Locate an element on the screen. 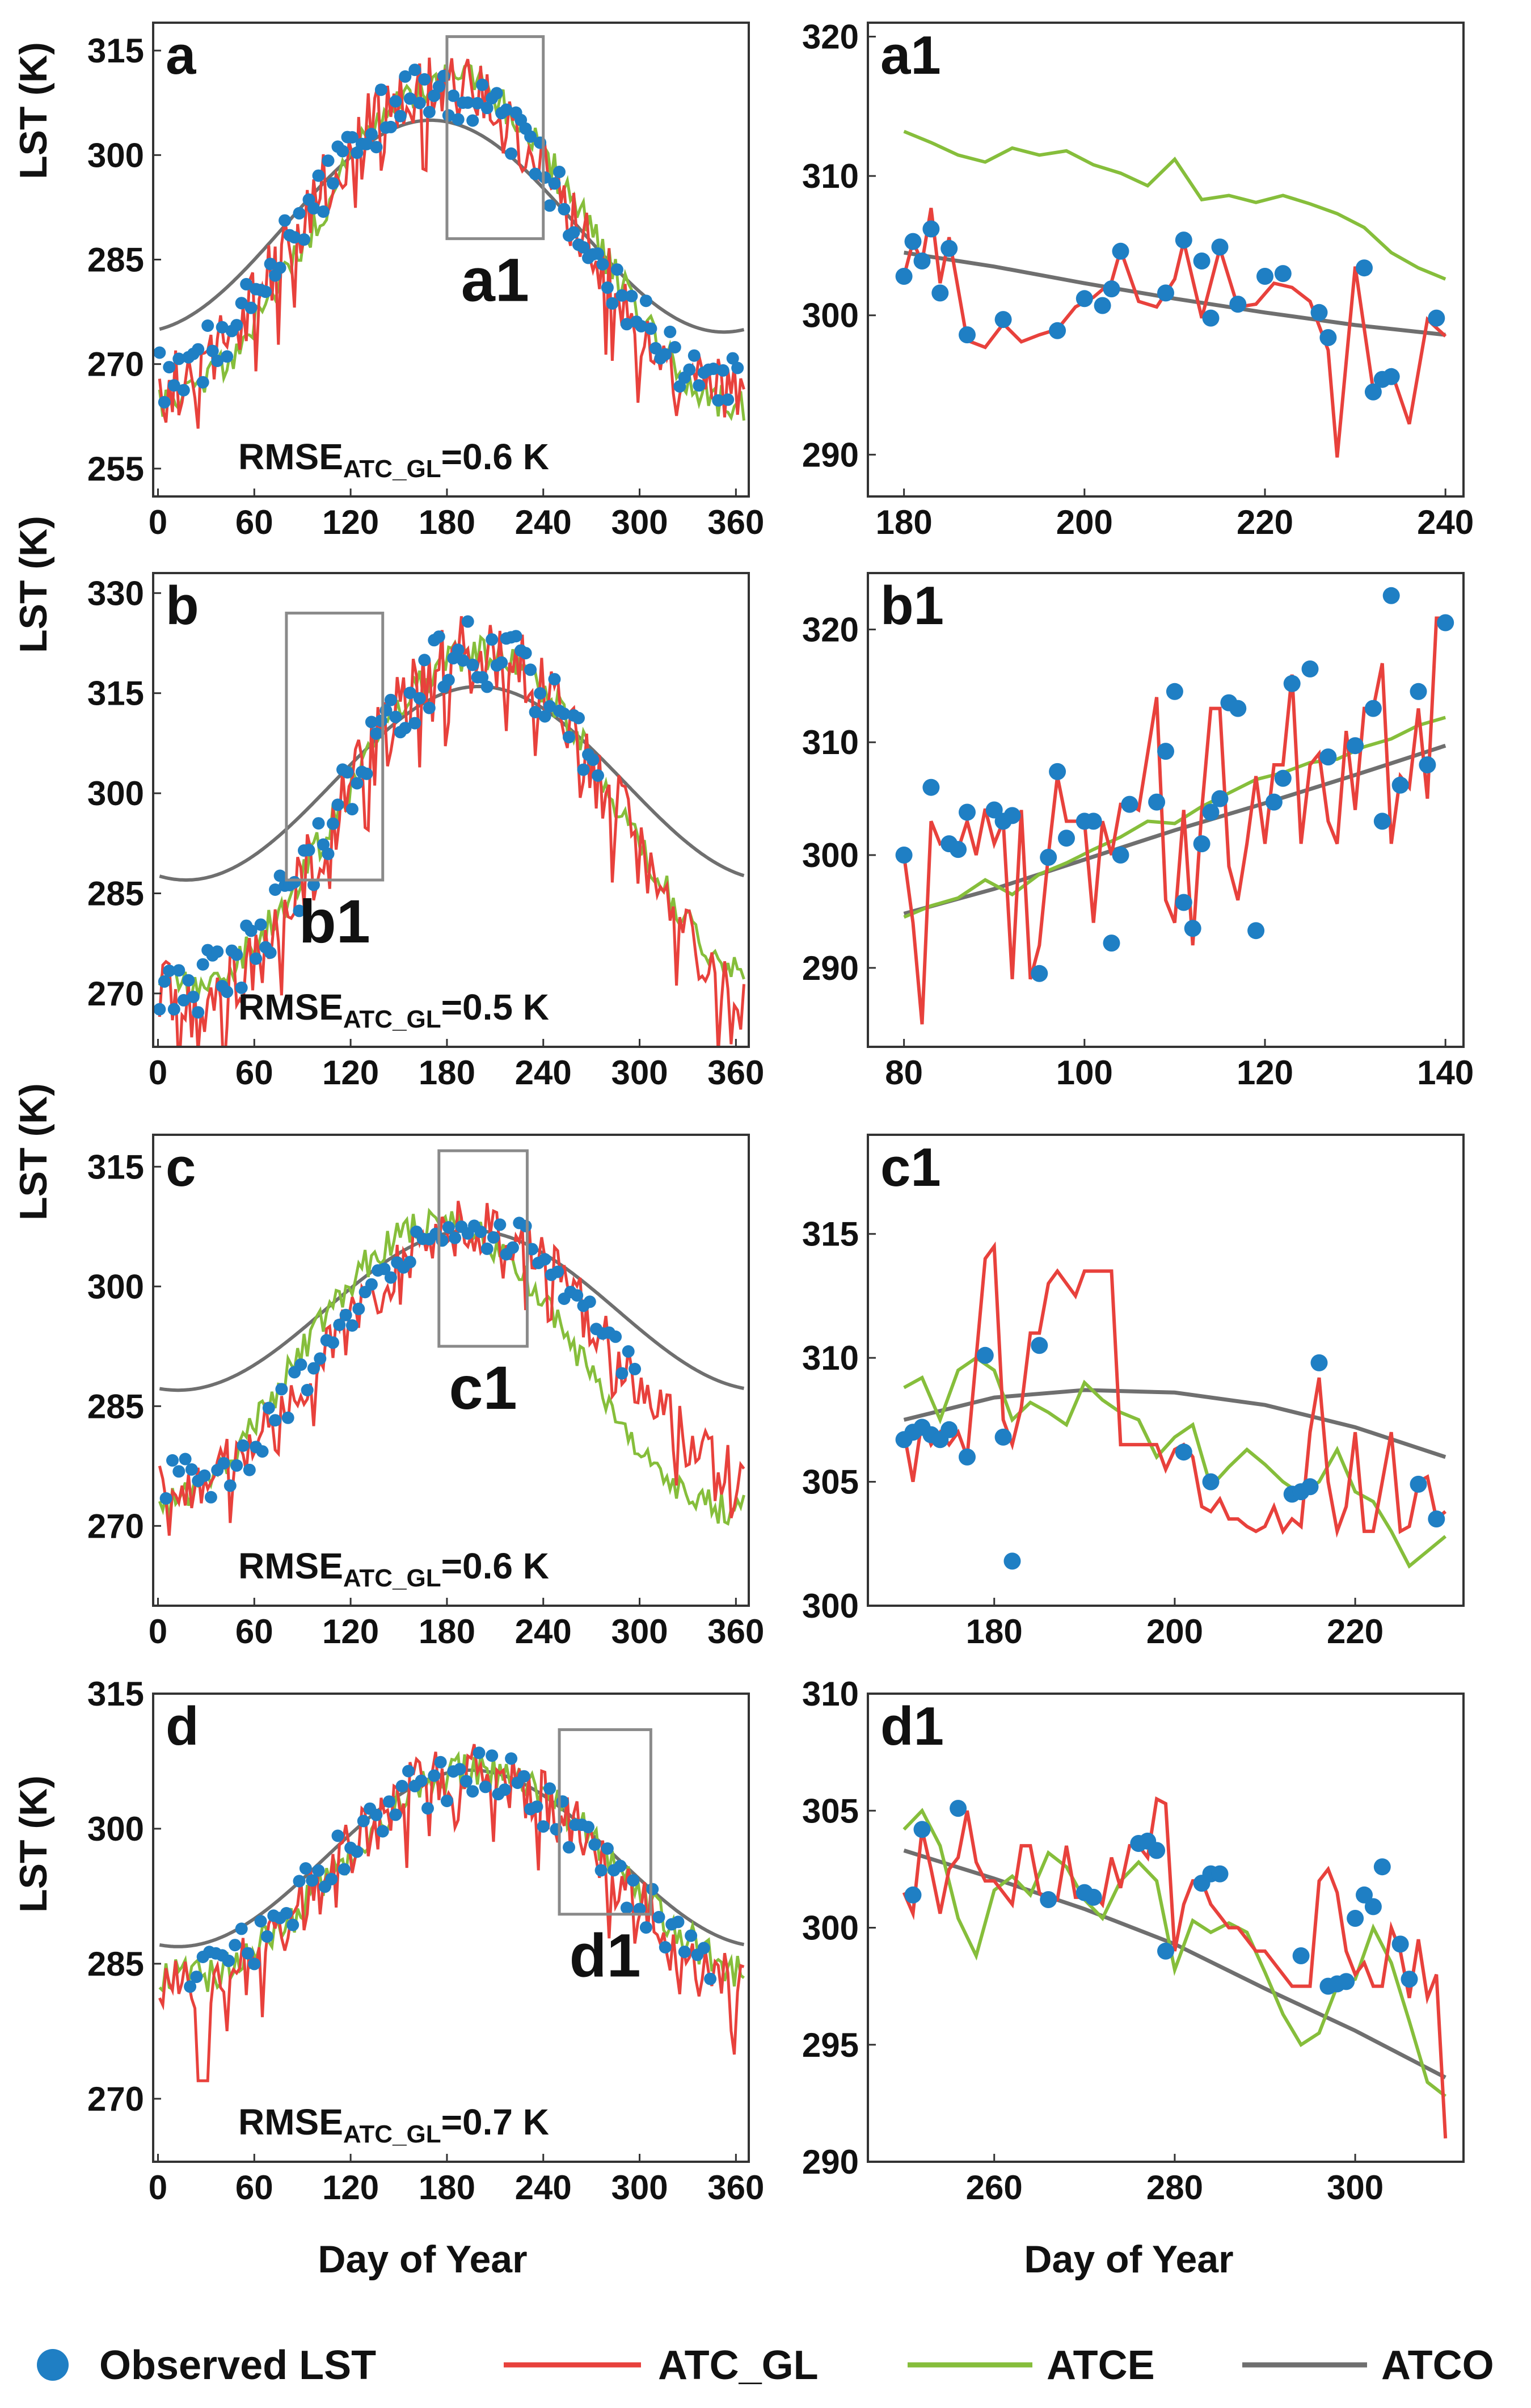  panel-letter: a1 is located at coordinates (910, 55).